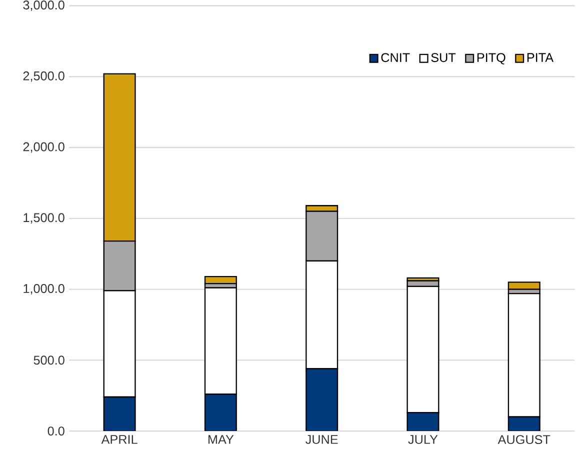  What do you see at coordinates (322, 439) in the screenshot?
I see `x-tick-label: JUNE` at bounding box center [322, 439].